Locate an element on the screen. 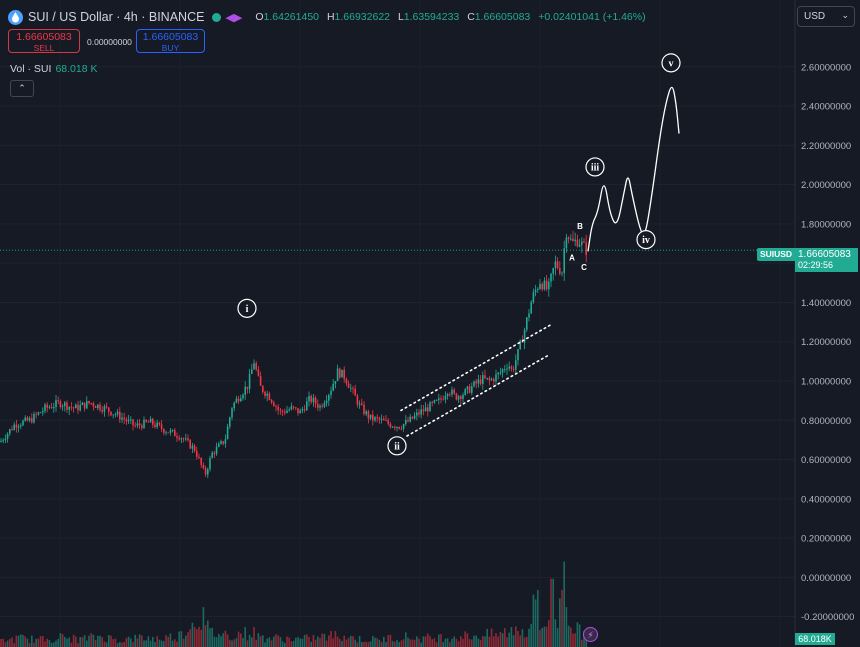 Image resolution: width=860 pixels, height=647 pixels. wave-label-text: v is located at coordinates (671, 63).